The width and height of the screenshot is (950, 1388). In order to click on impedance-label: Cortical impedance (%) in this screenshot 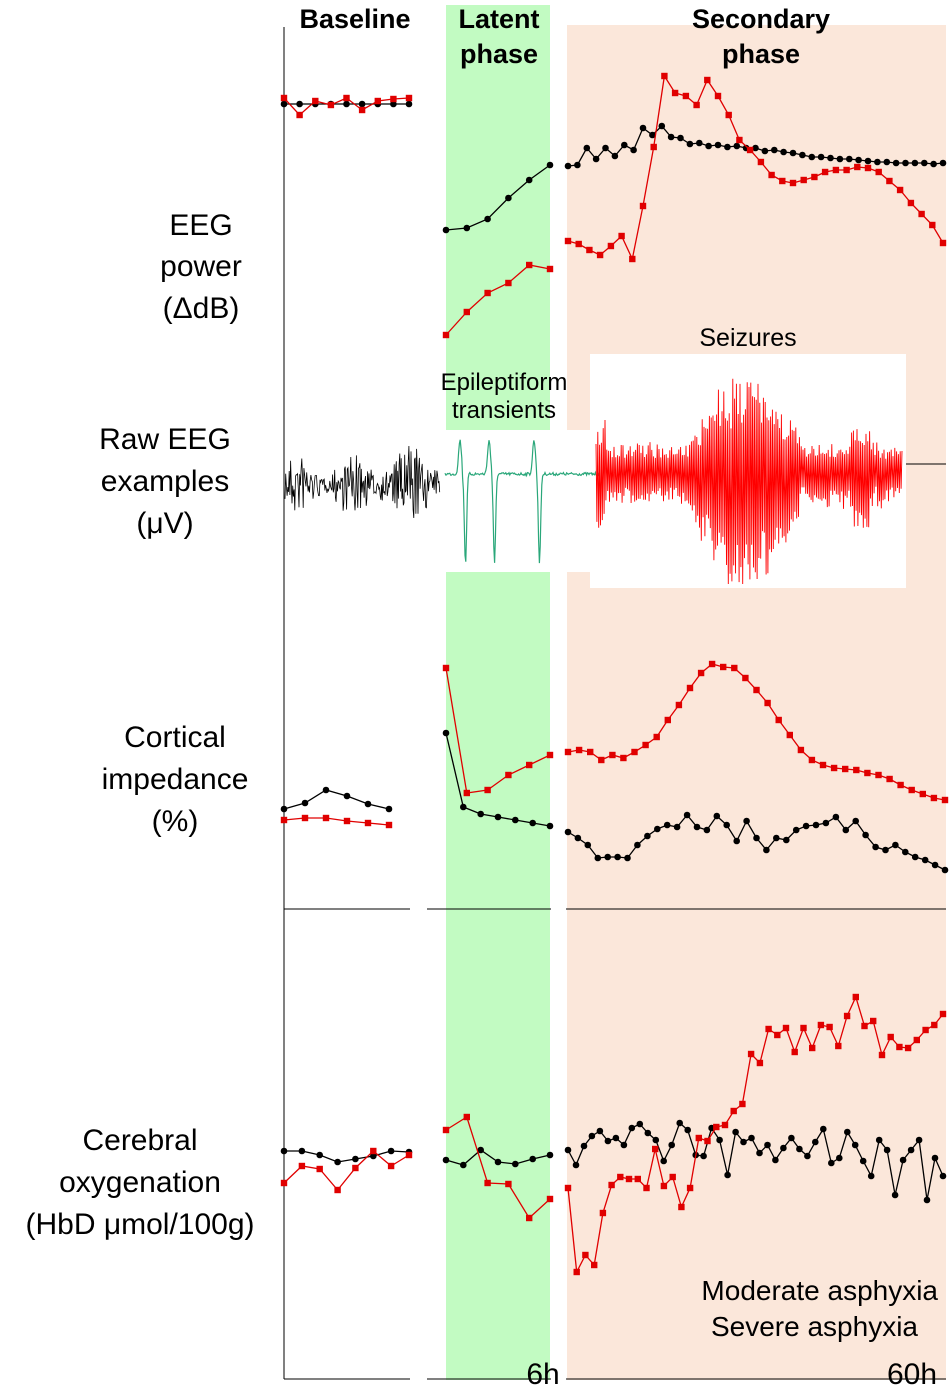, I will do `click(175, 779)`.